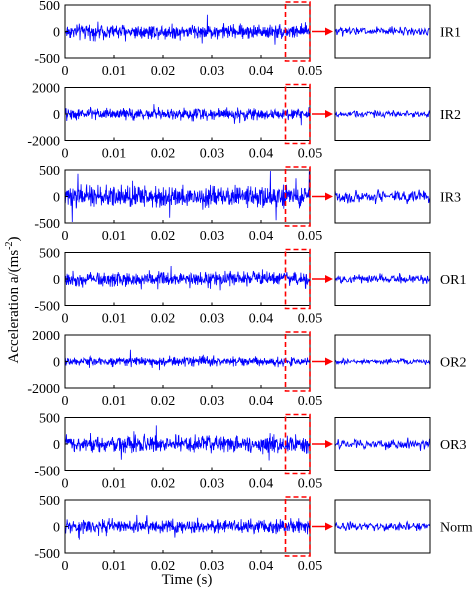 This screenshot has width=474, height=592. What do you see at coordinates (187, 196) in the screenshot?
I see `signal-line-ir3` at bounding box center [187, 196].